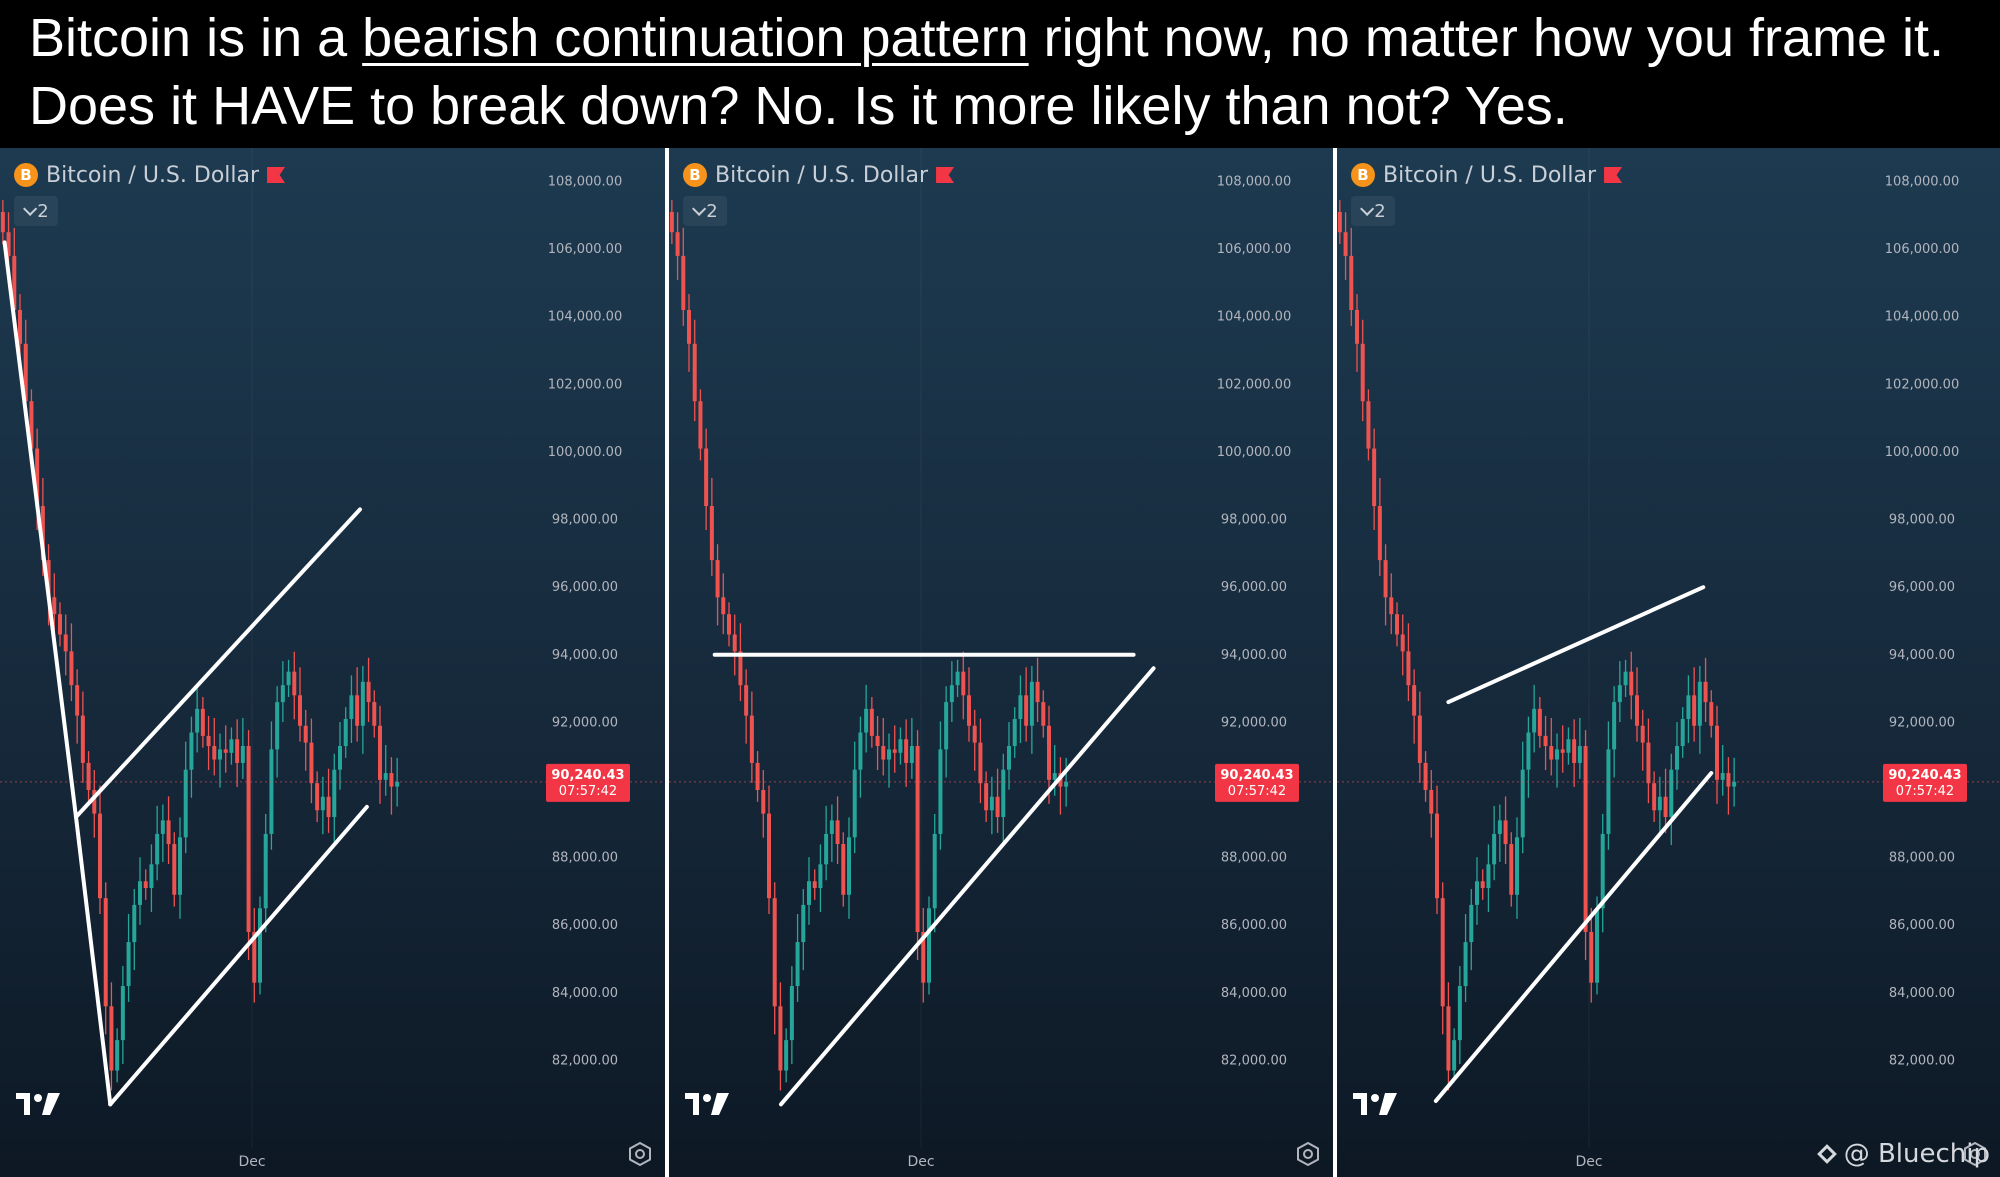 Image resolution: width=2000 pixels, height=1177 pixels. What do you see at coordinates (585, 655) in the screenshot?
I see `y-tick-label: 94,000.00` at bounding box center [585, 655].